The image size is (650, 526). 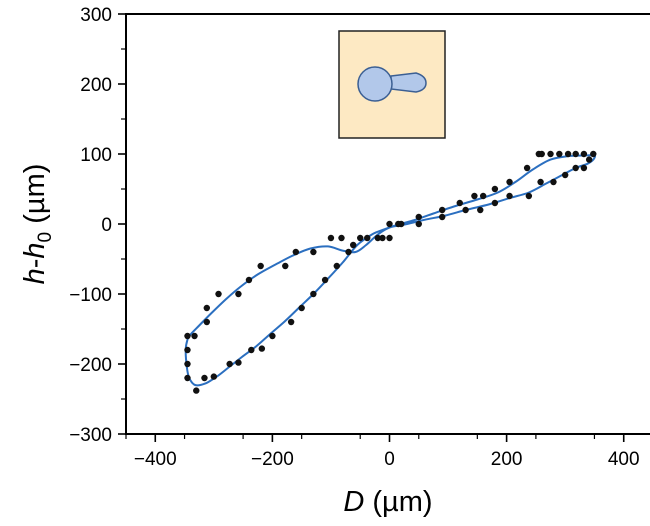 I want to click on y-axis-variable-h: h, so click(x=35, y=276).